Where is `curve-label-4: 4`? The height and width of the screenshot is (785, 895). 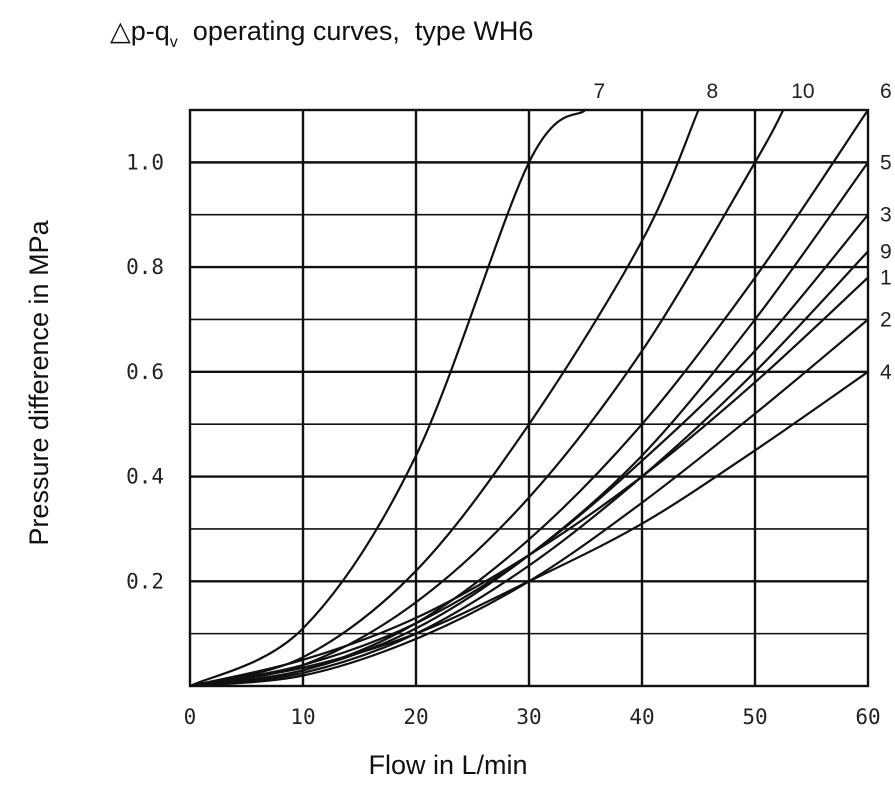
curve-label-4: 4 is located at coordinates (886, 372).